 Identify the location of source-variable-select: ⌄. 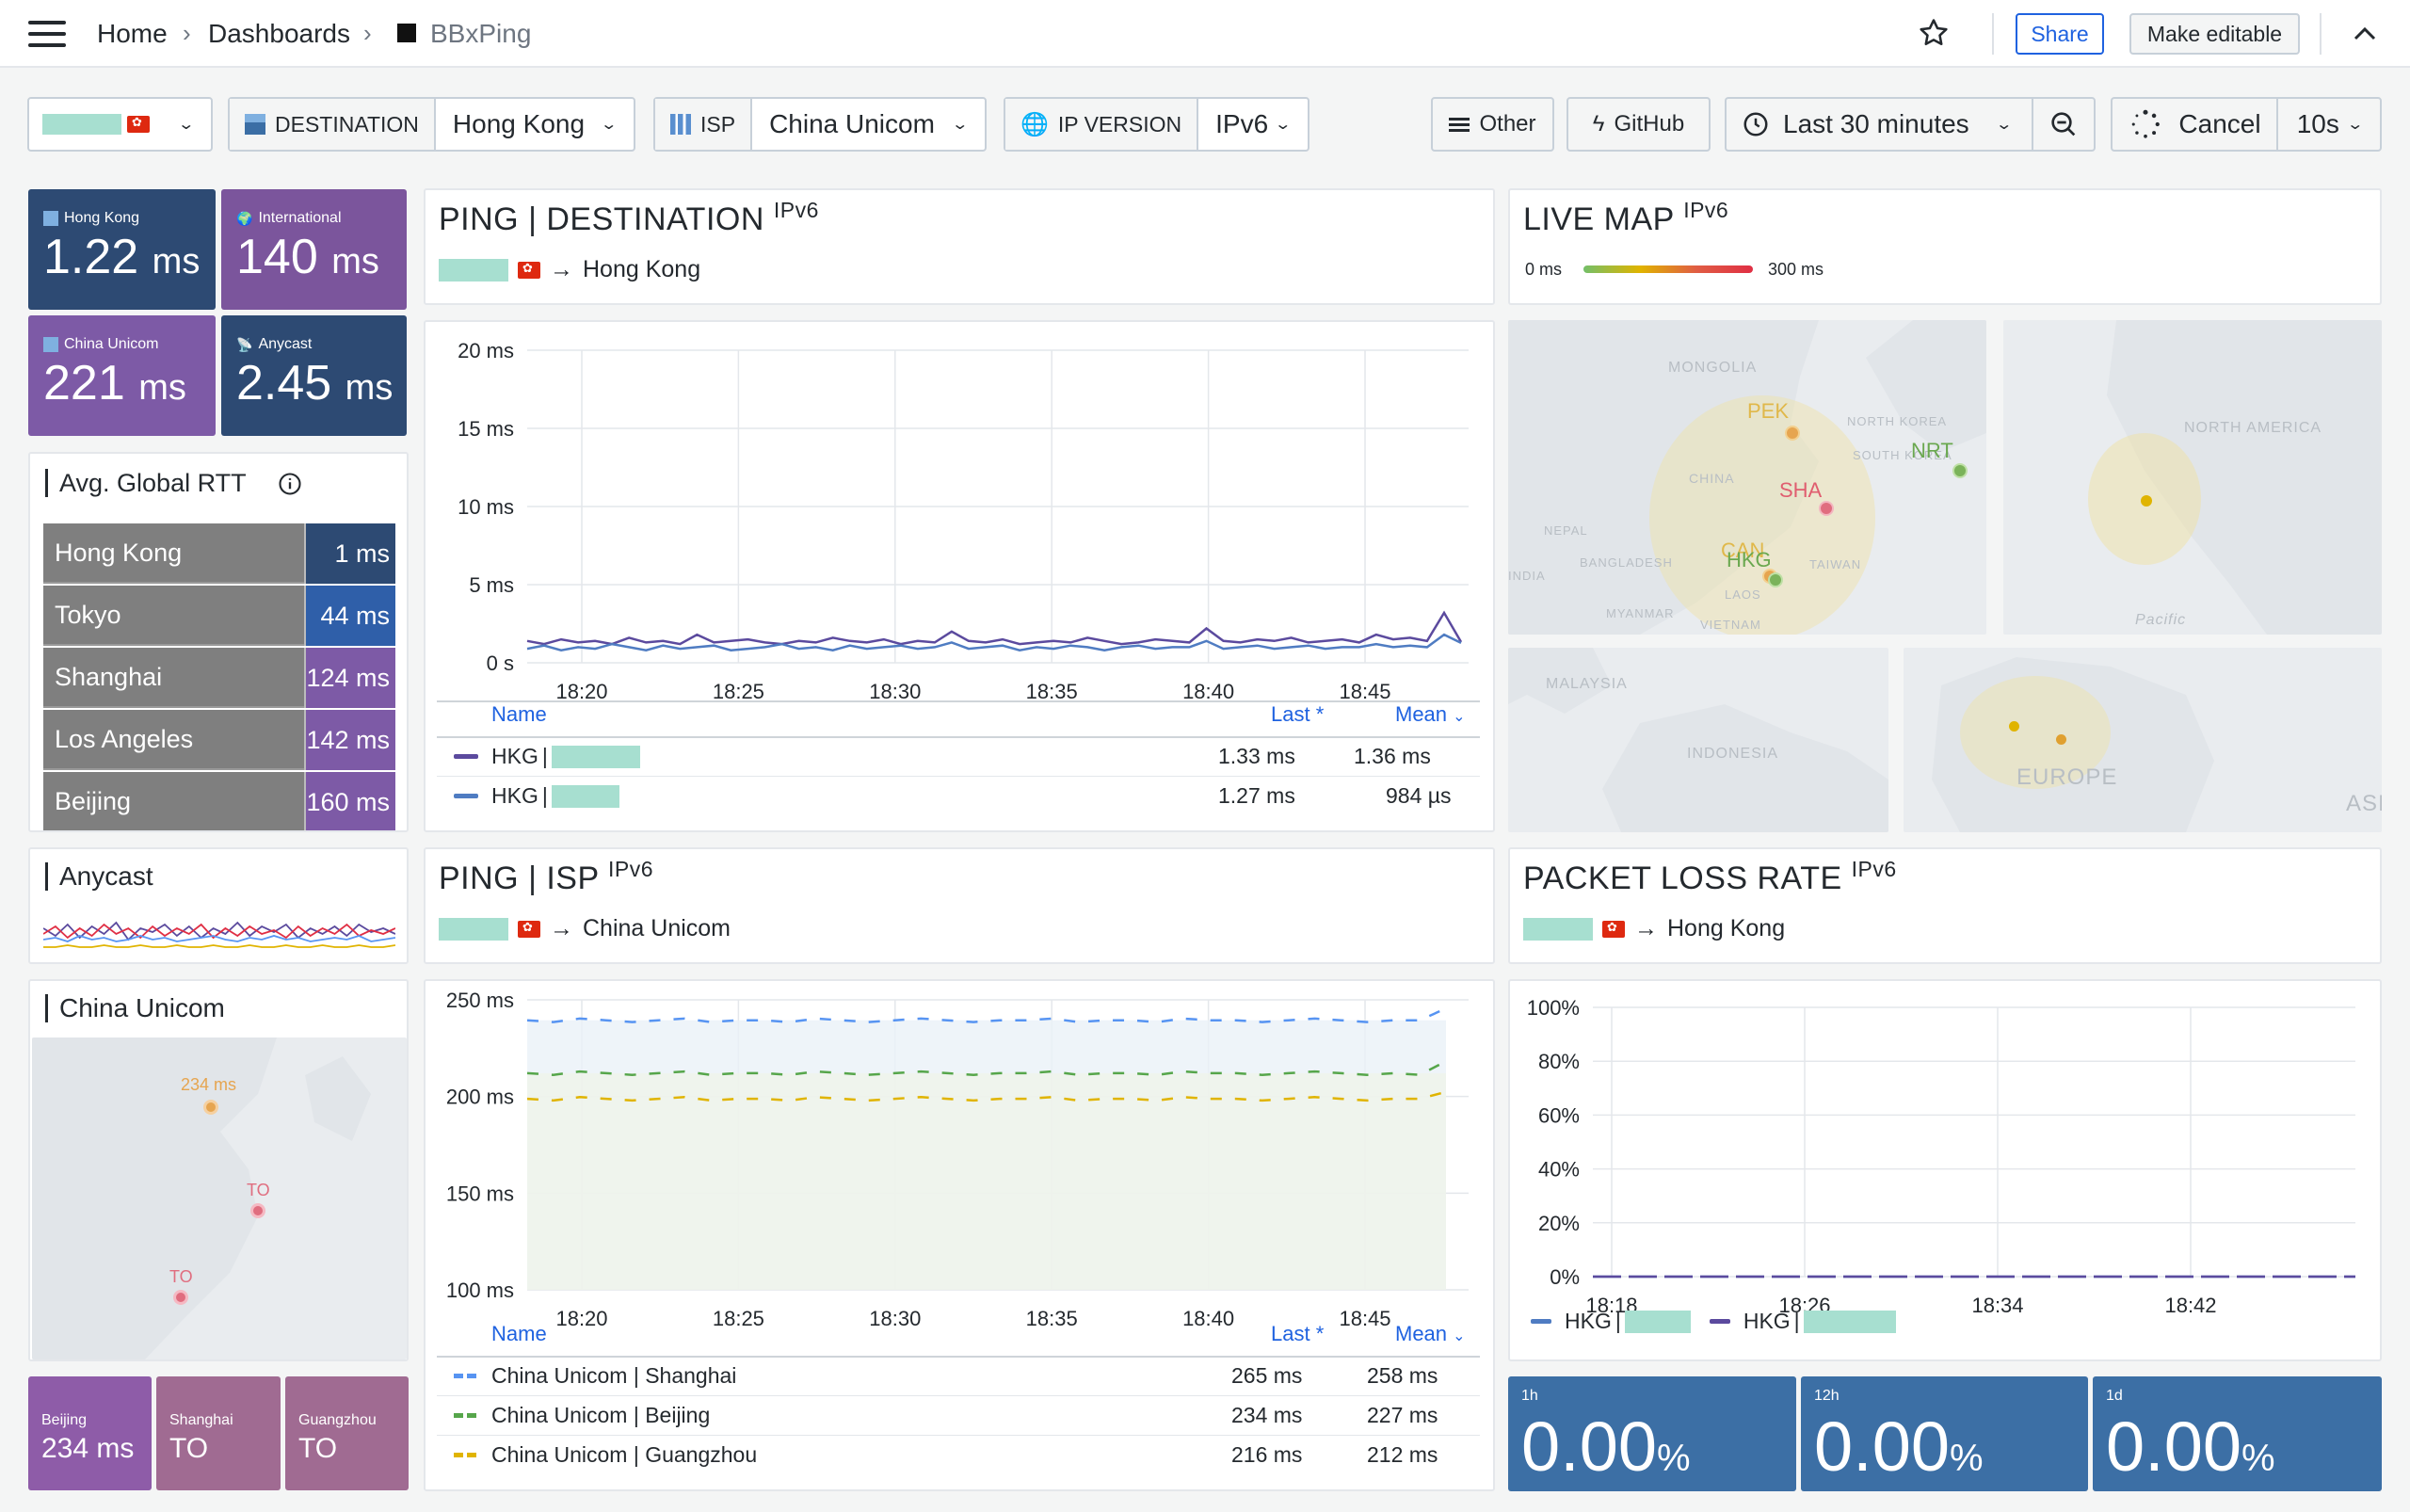
(120, 124).